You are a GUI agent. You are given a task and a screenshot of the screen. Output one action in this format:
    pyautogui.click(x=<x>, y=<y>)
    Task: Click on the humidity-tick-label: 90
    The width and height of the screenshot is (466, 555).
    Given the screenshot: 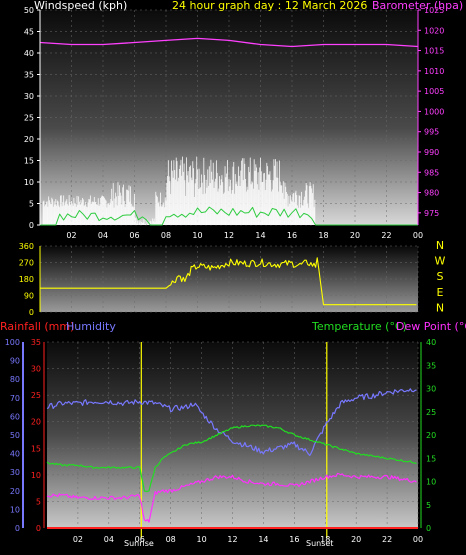 What is the action you would take?
    pyautogui.click(x=15, y=361)
    